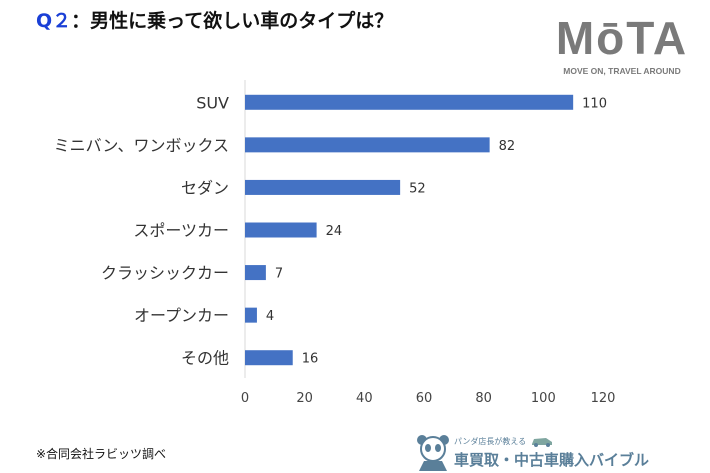  Describe the element at coordinates (310, 359) in the screenshot. I see `data-label: 16` at that location.